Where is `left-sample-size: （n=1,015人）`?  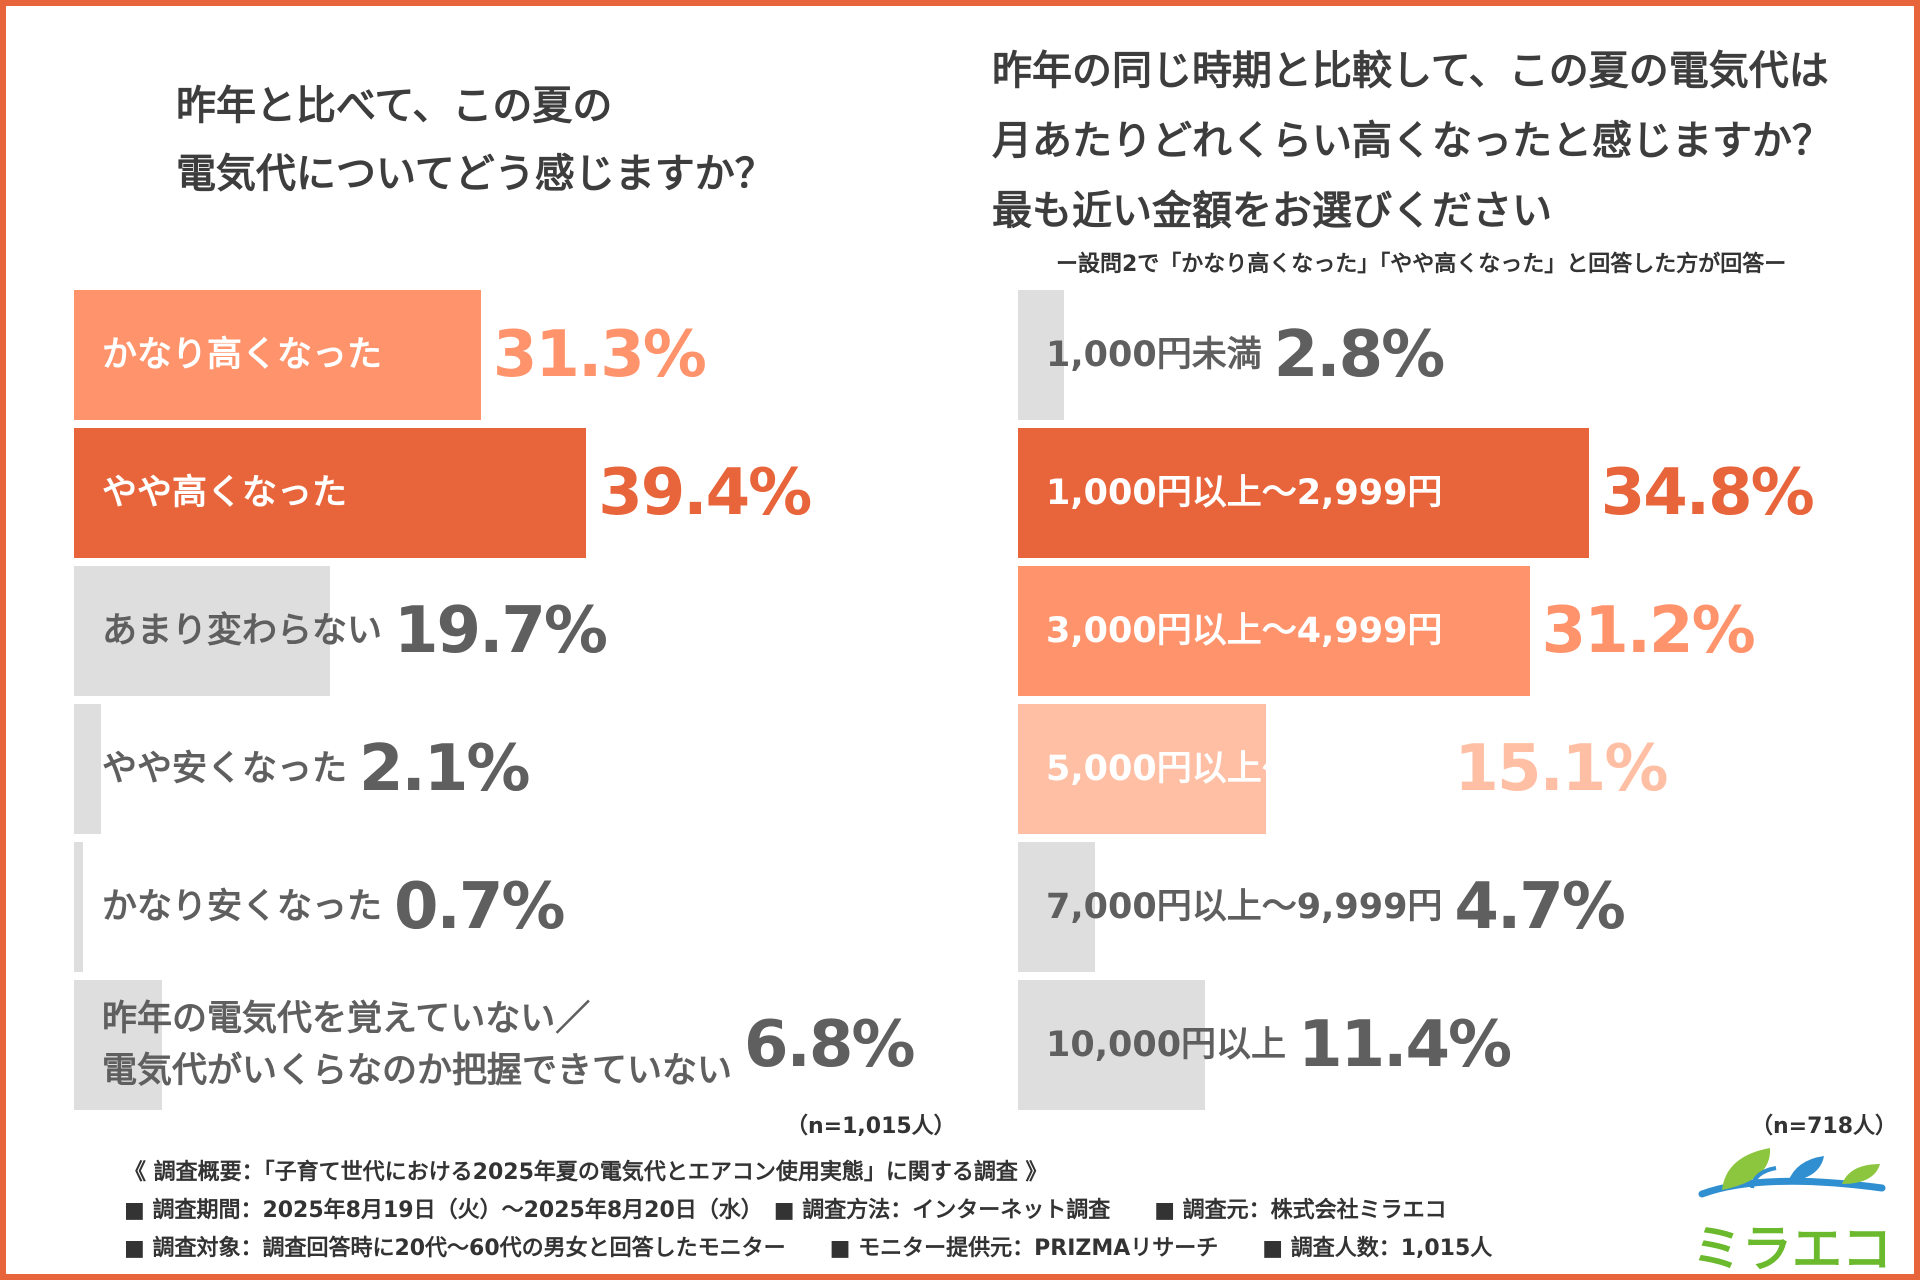 left-sample-size: （n=1,015人） is located at coordinates (871, 1126).